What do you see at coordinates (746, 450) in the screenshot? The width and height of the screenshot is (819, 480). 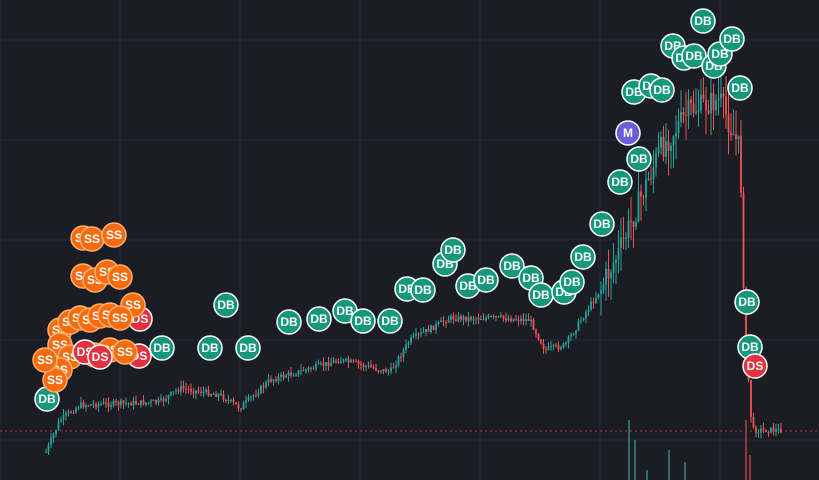 I see `volume-bar` at bounding box center [746, 450].